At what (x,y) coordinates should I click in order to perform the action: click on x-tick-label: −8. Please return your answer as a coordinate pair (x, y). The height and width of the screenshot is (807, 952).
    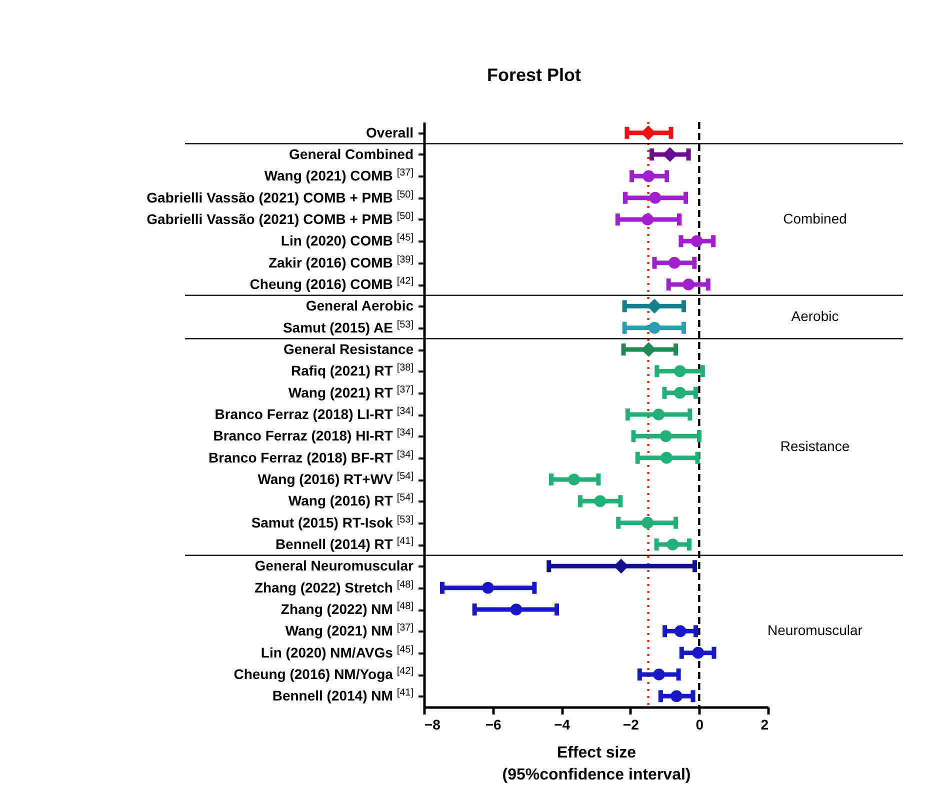
    Looking at the image, I should click on (432, 724).